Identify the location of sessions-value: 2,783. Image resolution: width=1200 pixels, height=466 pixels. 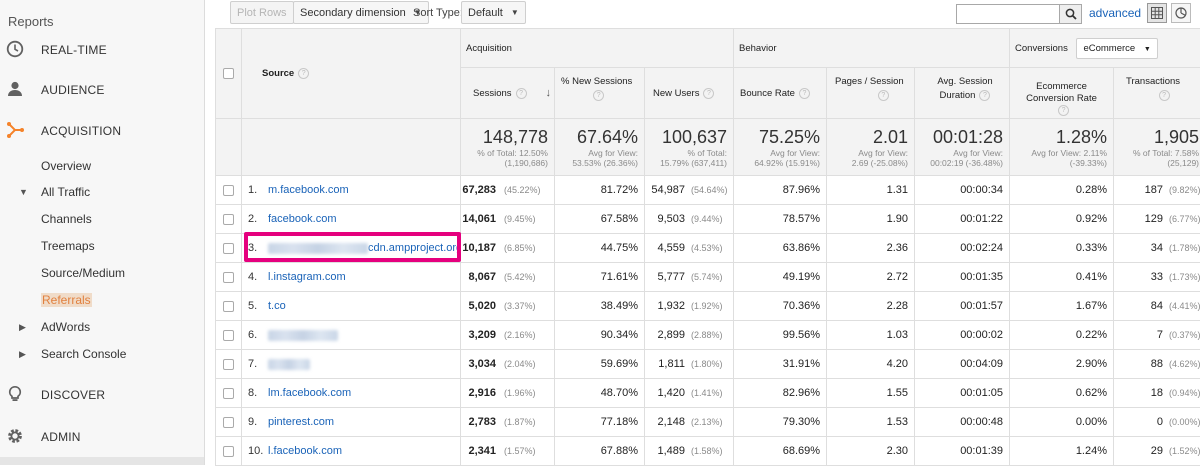
(482, 422).